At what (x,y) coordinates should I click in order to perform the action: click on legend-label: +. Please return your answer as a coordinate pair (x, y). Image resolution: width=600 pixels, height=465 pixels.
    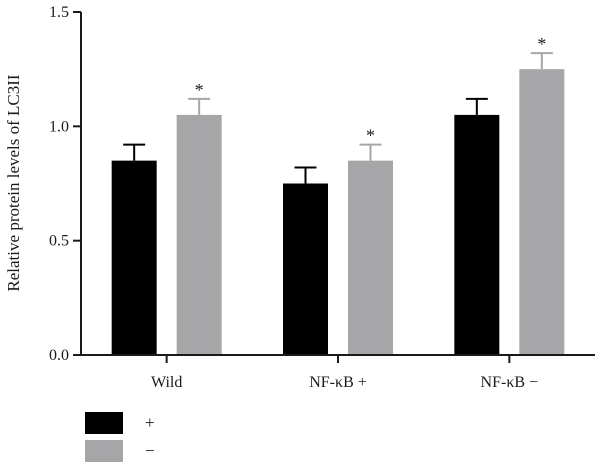
    Looking at the image, I should click on (150, 422).